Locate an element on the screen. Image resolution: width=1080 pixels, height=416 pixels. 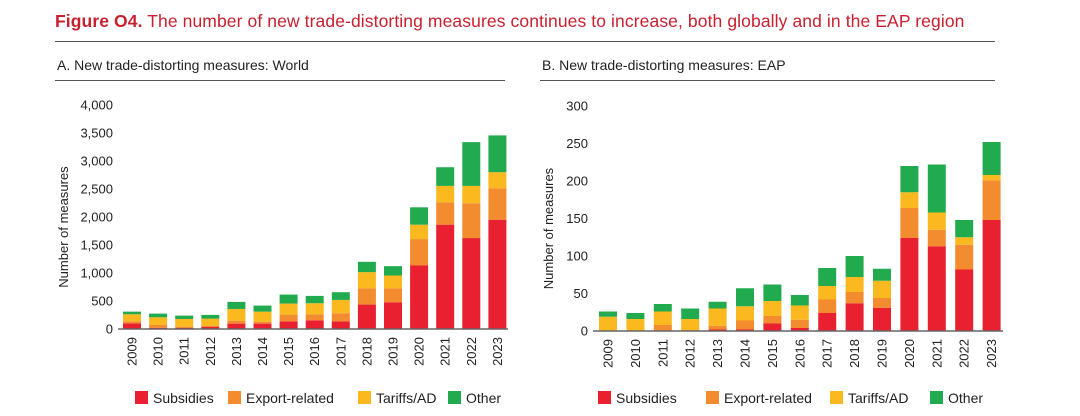
panel-a-bar-subsidies-2015 is located at coordinates (288, 325).